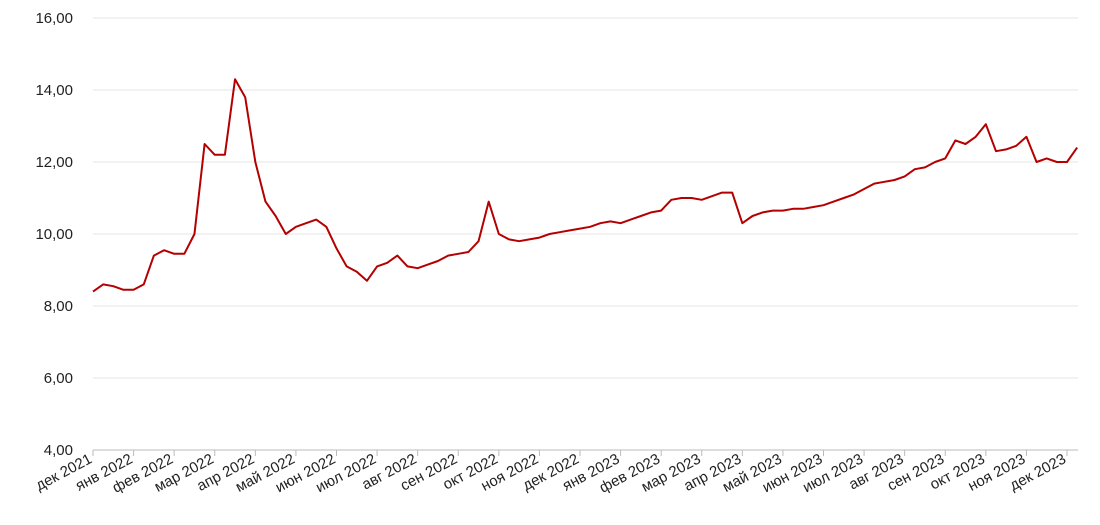  Describe the element at coordinates (58, 450) in the screenshot. I see `y-tick-label: 4,00` at that location.